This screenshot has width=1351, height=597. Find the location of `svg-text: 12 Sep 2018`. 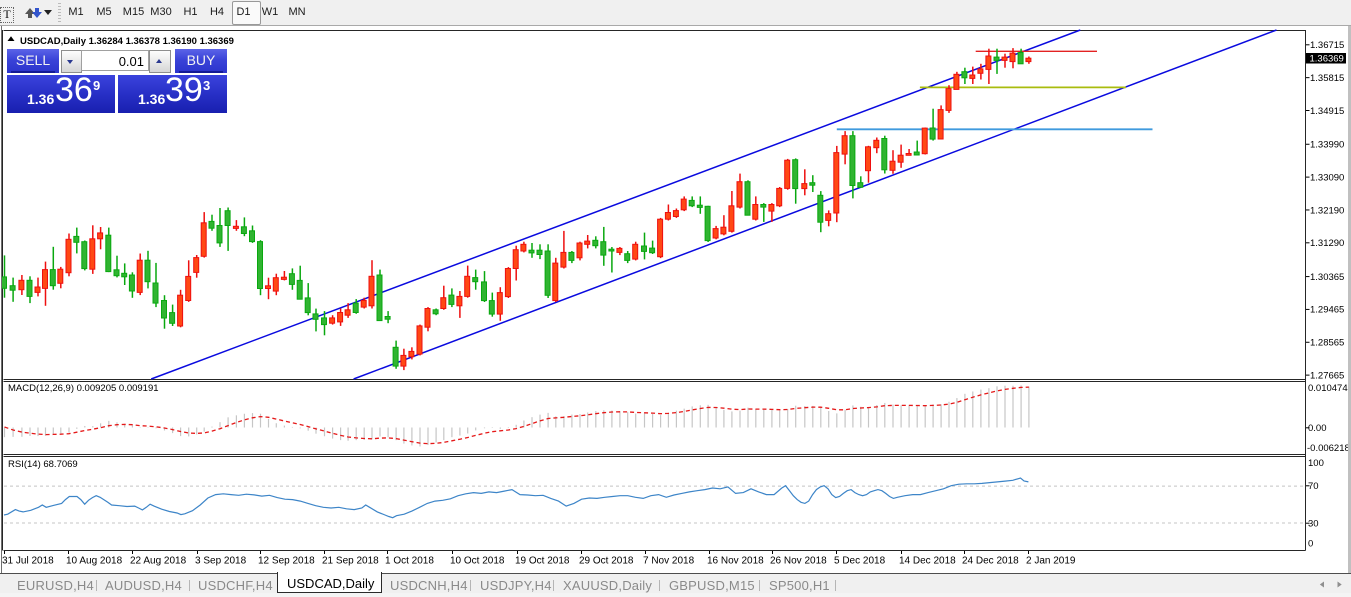

svg-text: 12 Sep 2018 is located at coordinates (286, 561).